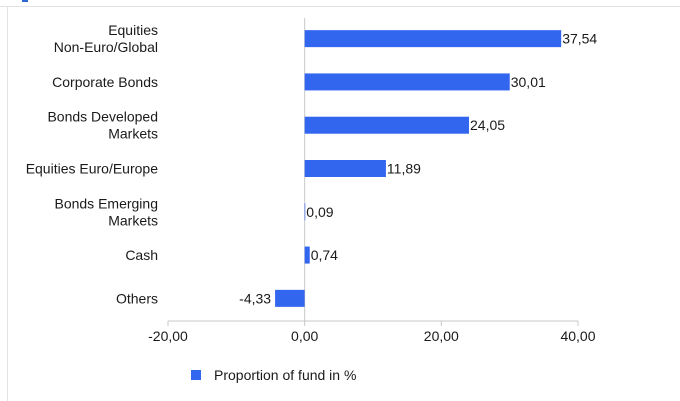 The width and height of the screenshot is (680, 401). I want to click on category-label: Equities Non-Euro/Global, so click(106, 38).